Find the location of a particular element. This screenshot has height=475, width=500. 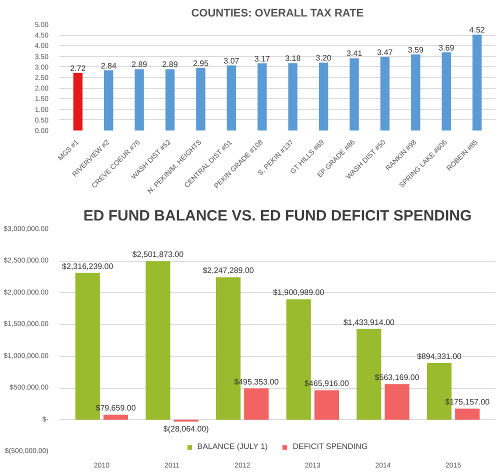

data-label: 4.52 is located at coordinates (477, 30).